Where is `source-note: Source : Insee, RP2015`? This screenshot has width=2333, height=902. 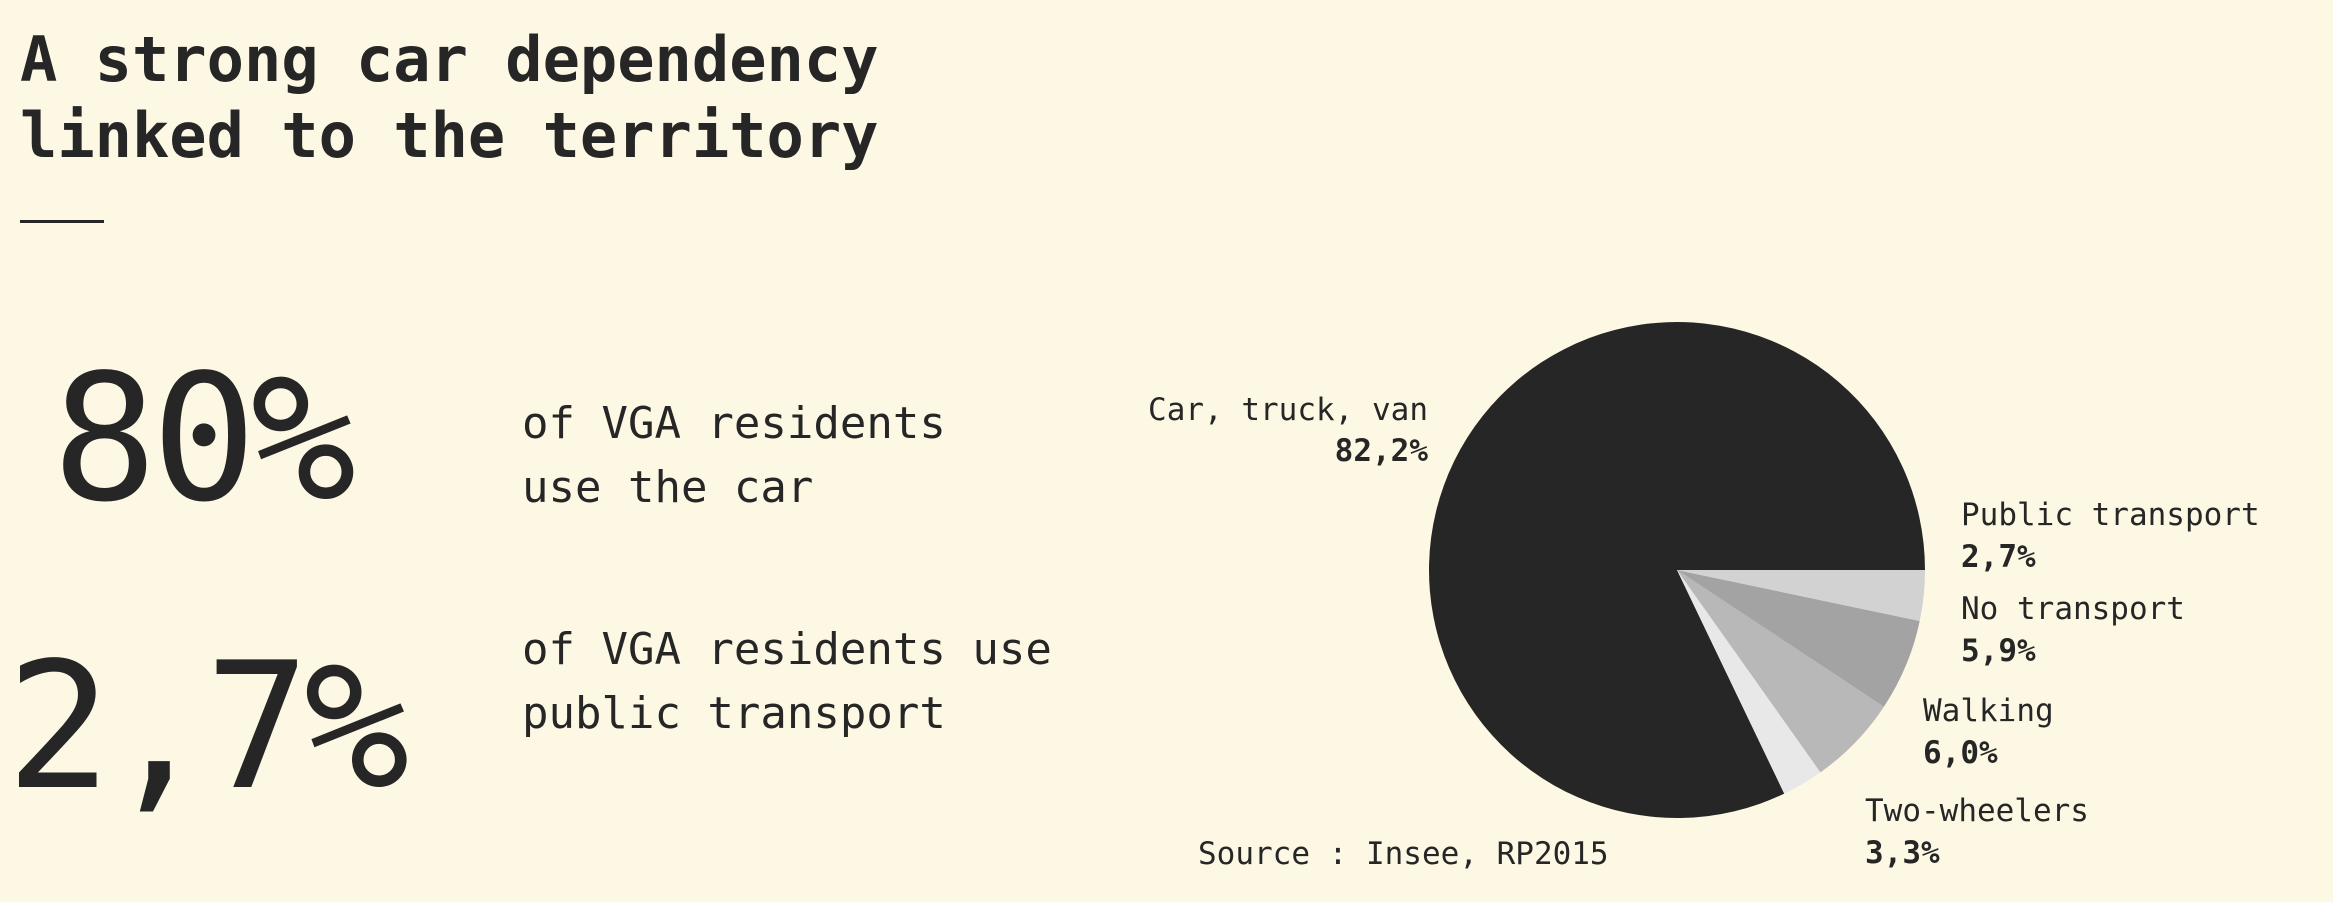 source-note: Source : Insee, RP2015 is located at coordinates (1403, 854).